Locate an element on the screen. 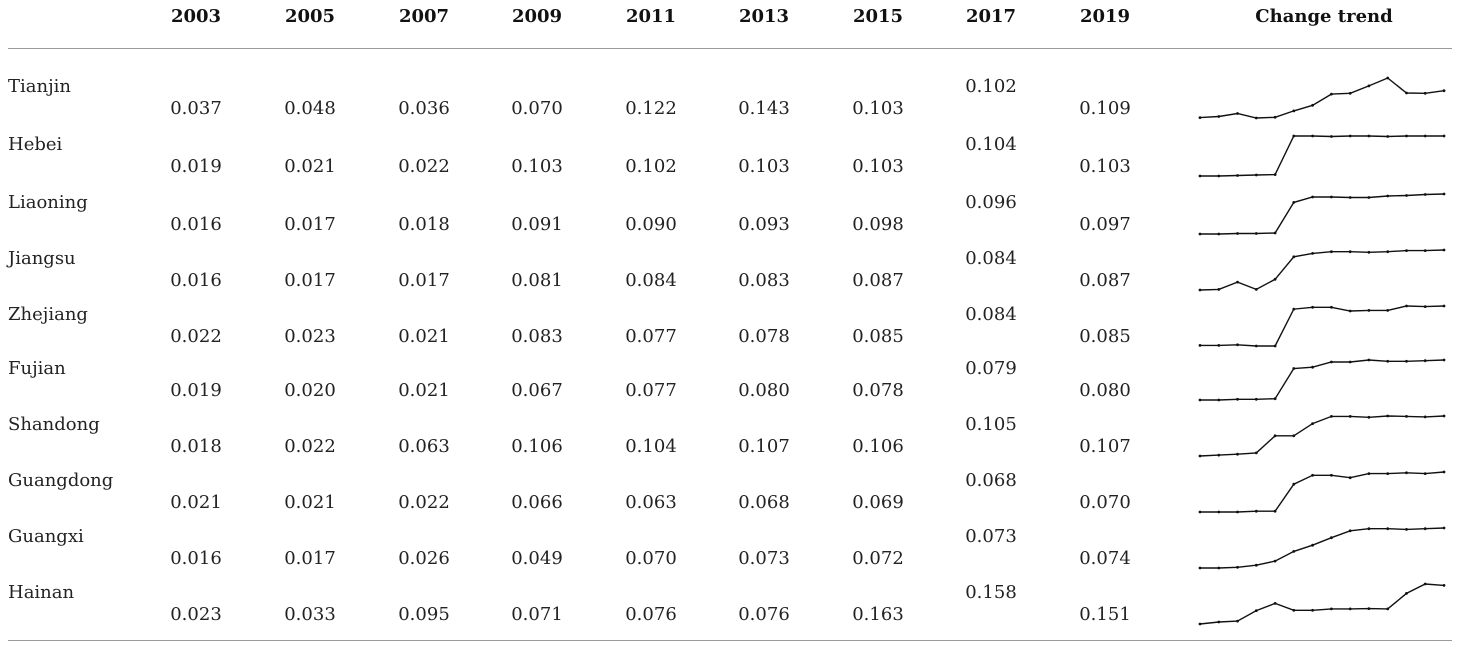  header-divider is located at coordinates (730, 48).